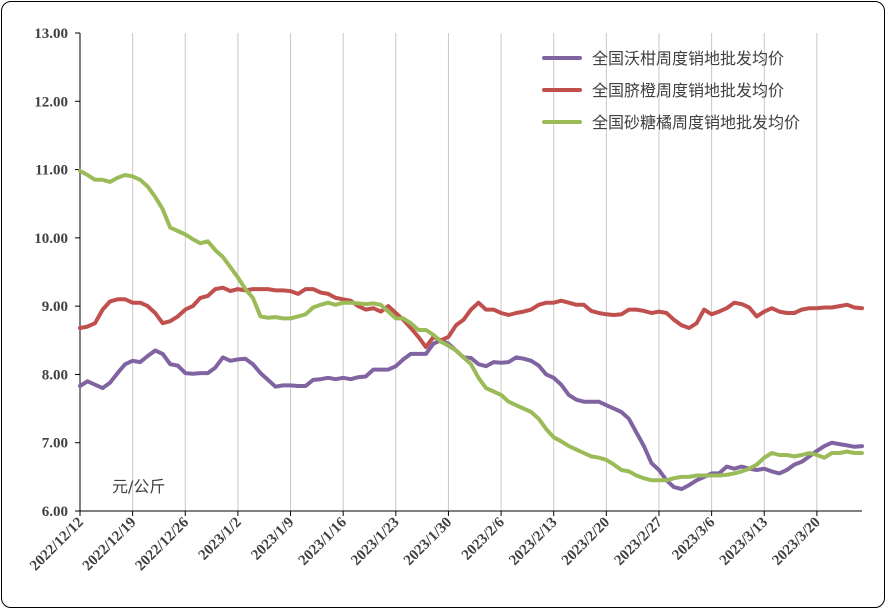 Image resolution: width=888 pixels, height=611 pixels. What do you see at coordinates (51, 273) in the screenshot?
I see `y-axis-ticks: 6.00 7.00 8.00 9.00 10.00 11.00 12.00 13.00` at bounding box center [51, 273].